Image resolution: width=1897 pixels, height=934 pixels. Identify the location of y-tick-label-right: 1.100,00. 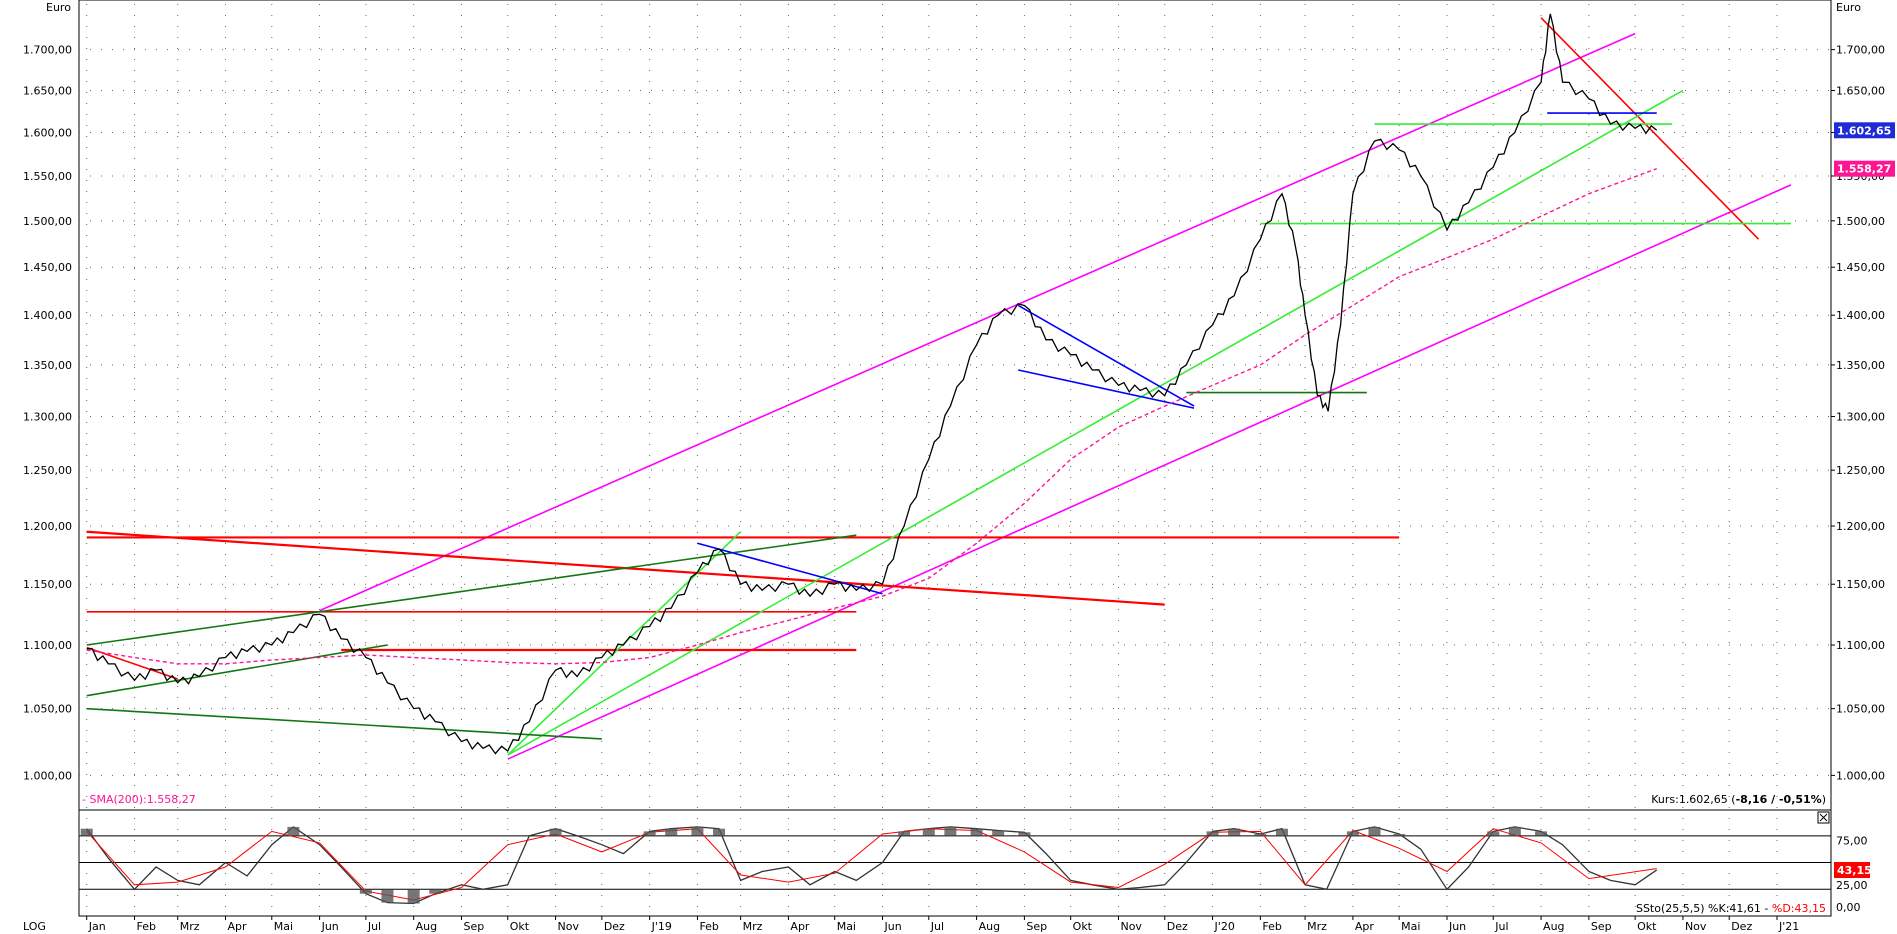
(1860, 645).